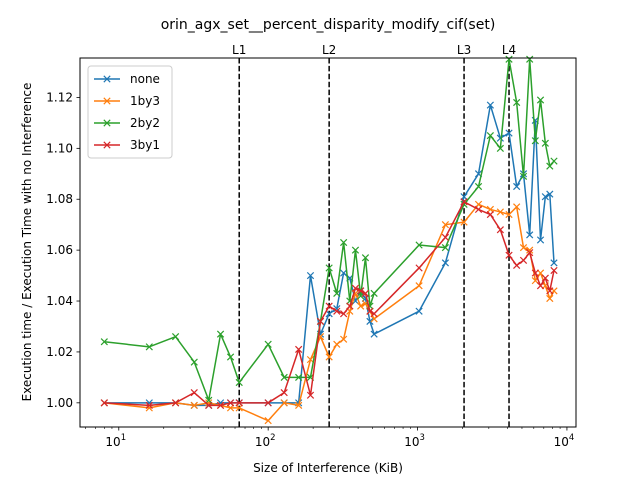 This screenshot has height=480, width=640. Describe the element at coordinates (115, 441) in the screenshot. I see `x-tick-label: 10¹` at that location.